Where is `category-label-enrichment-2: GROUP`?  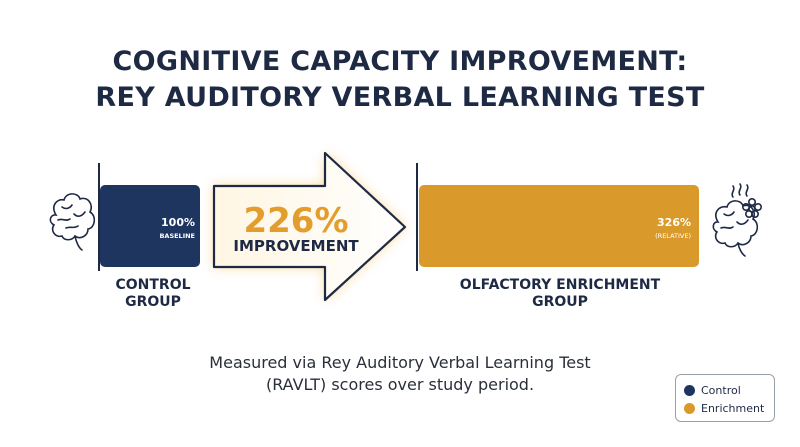 category-label-enrichment-2: GROUP is located at coordinates (560, 302).